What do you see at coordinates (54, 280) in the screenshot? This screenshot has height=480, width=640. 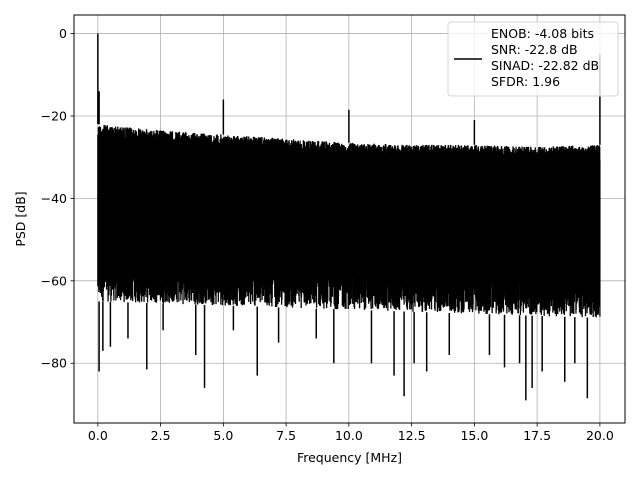 I see `y-tick-label: −60` at bounding box center [54, 280].